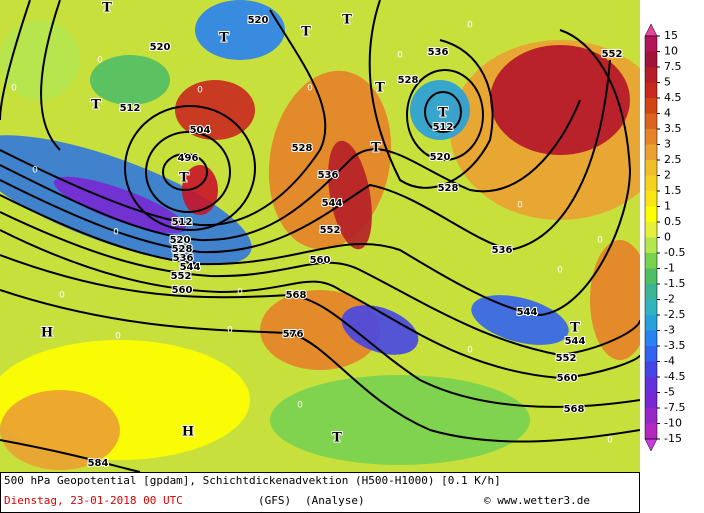  I want to click on contour-label: 560, so click(320, 260).